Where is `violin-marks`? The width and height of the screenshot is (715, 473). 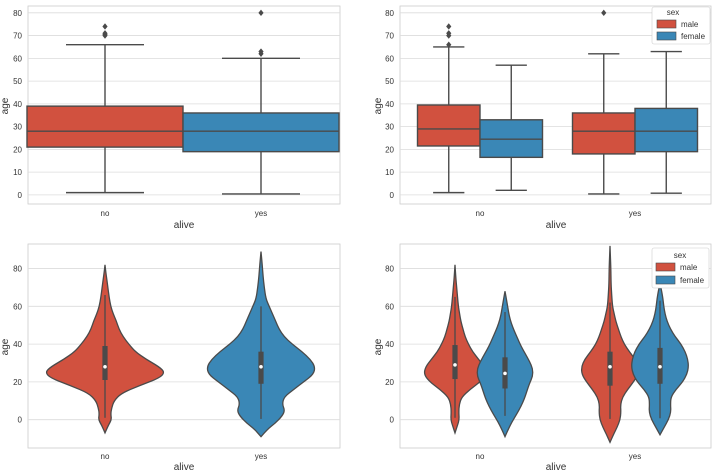
violin-marks is located at coordinates (180, 344).